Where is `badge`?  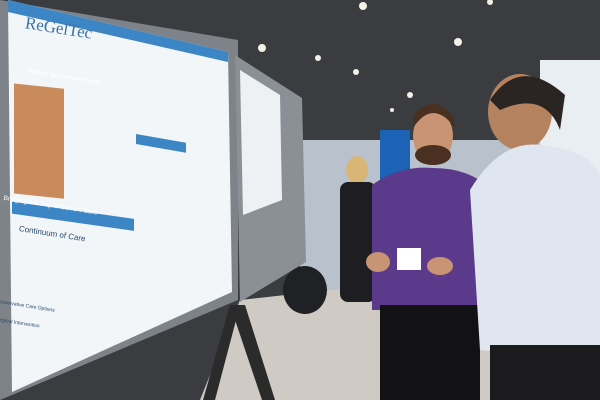 badge is located at coordinates (409, 259).